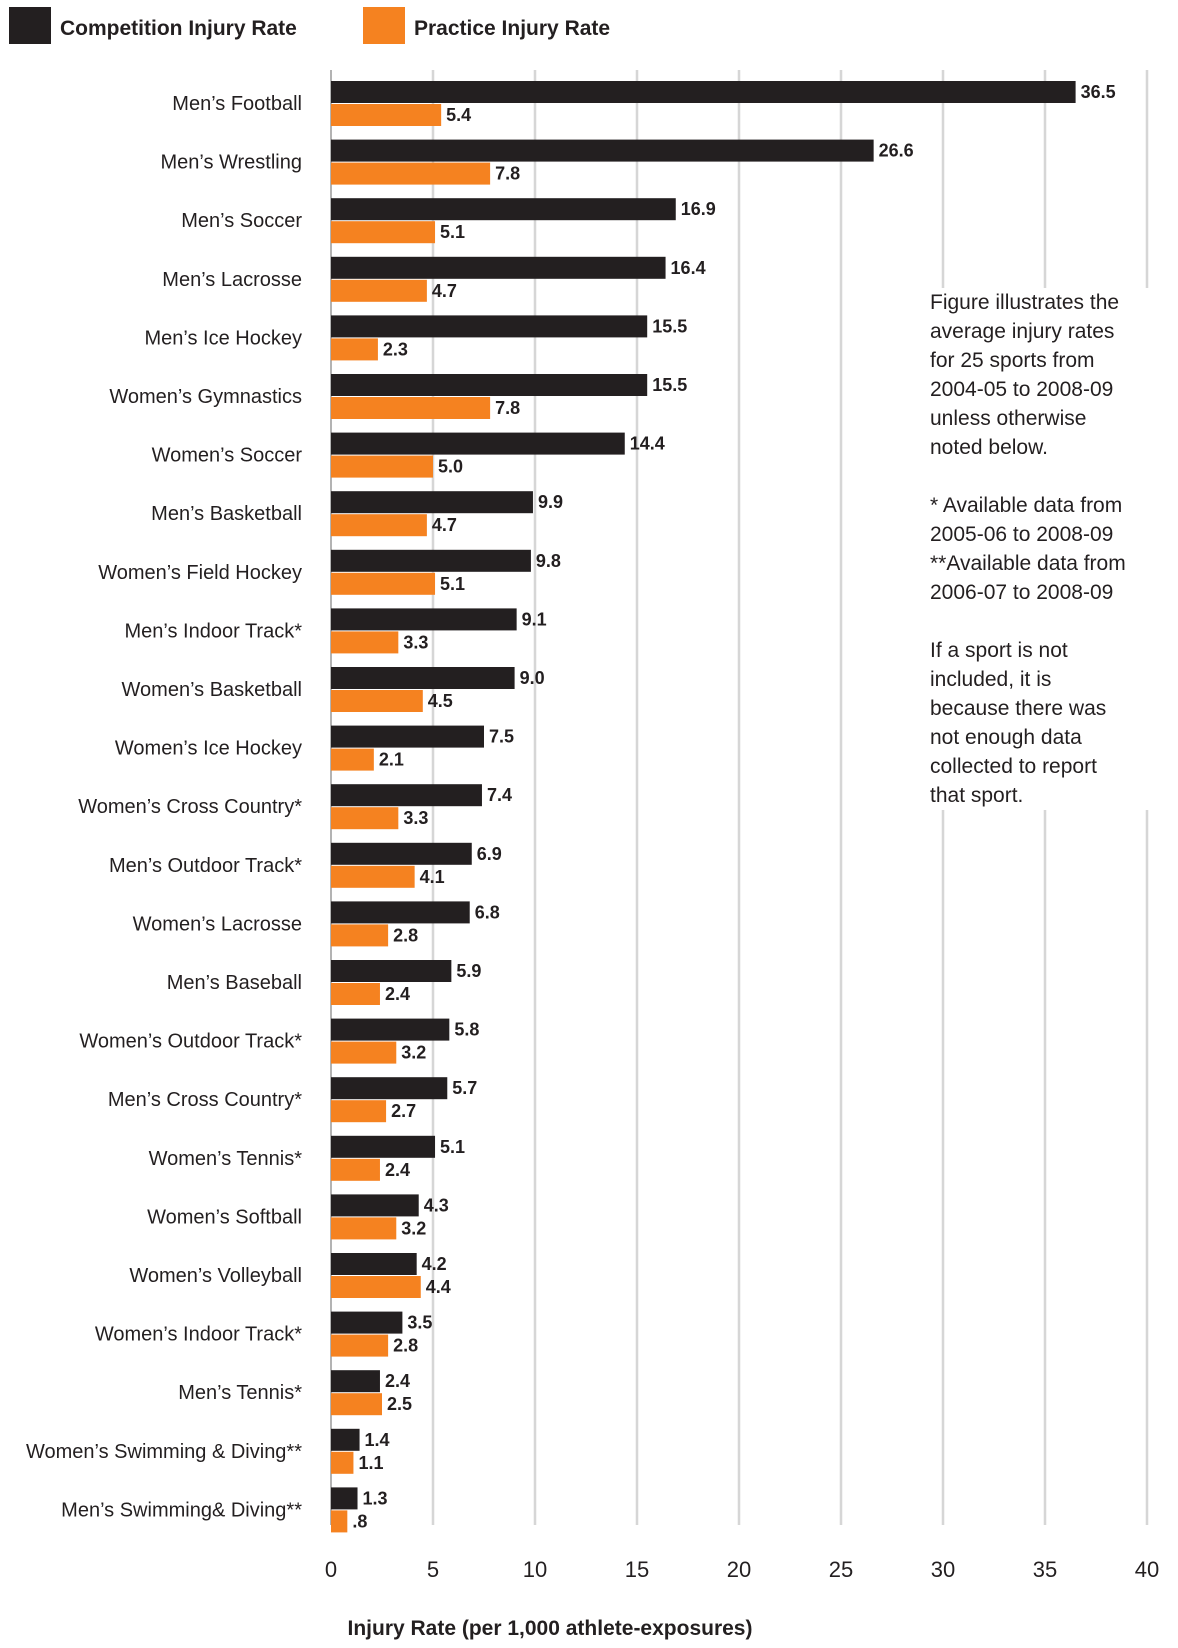 The width and height of the screenshot is (1178, 1648). I want to click on category-label: Men’s Cross Country*, so click(205, 1100).